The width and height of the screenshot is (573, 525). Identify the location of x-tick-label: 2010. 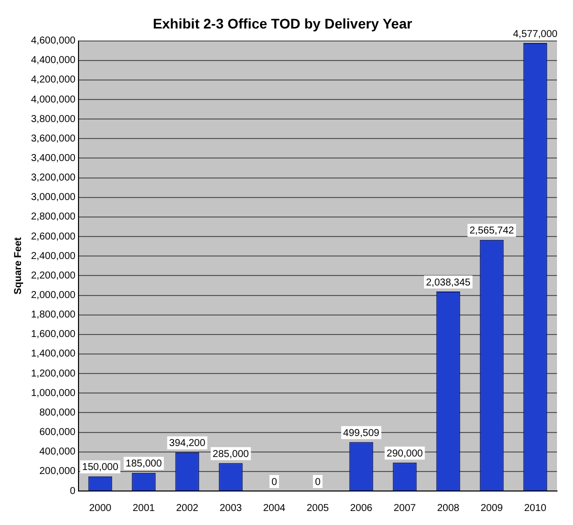
(535, 508).